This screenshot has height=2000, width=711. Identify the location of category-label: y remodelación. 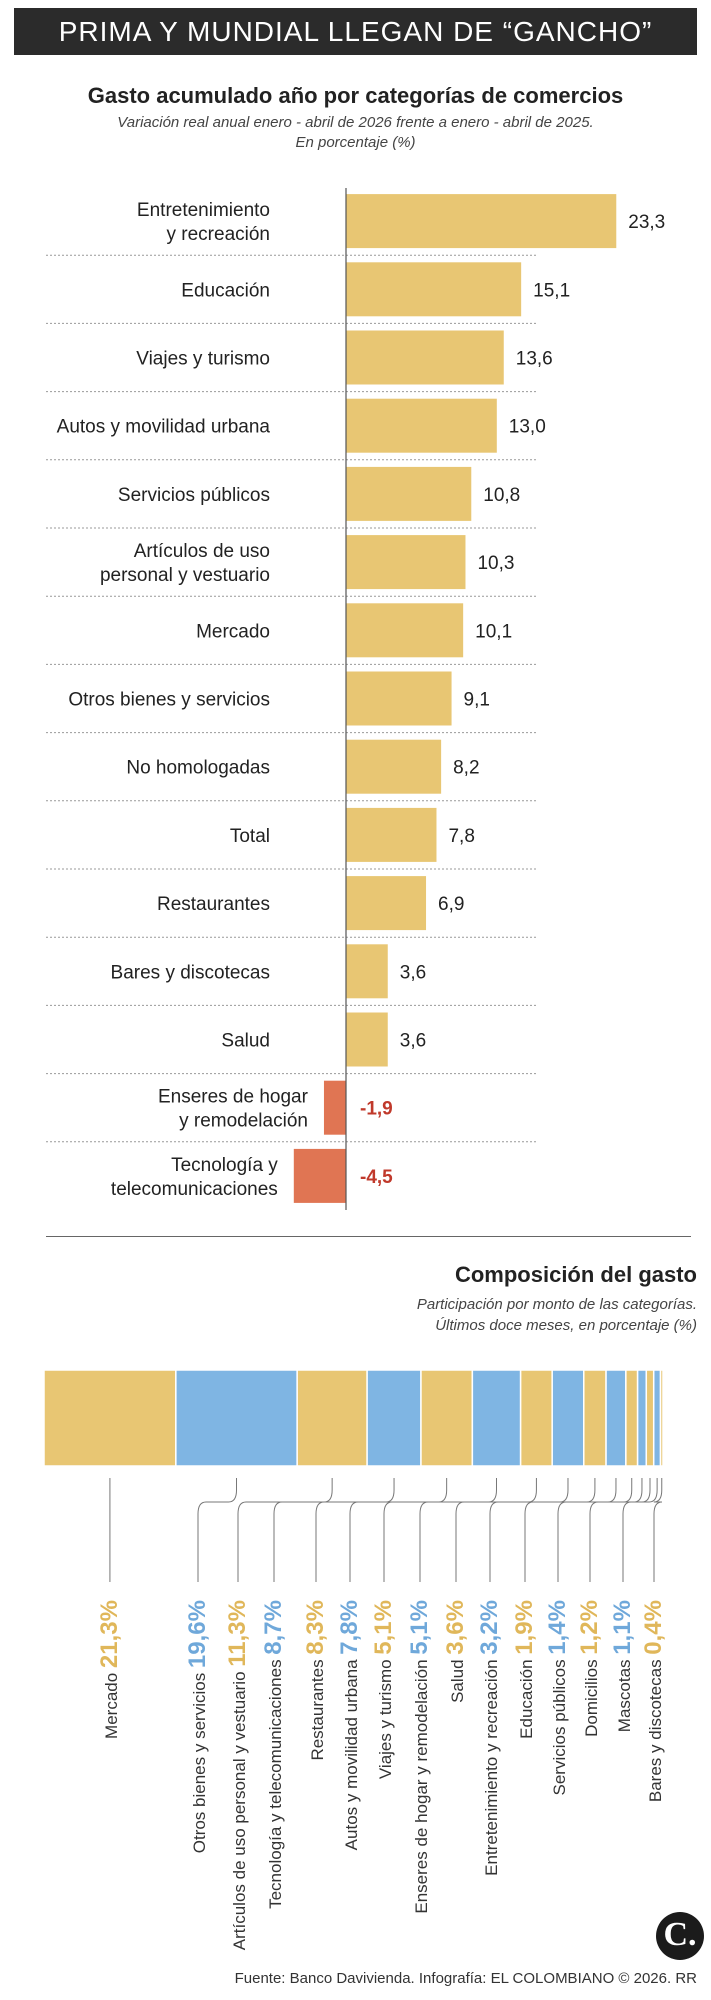
(243, 1121).